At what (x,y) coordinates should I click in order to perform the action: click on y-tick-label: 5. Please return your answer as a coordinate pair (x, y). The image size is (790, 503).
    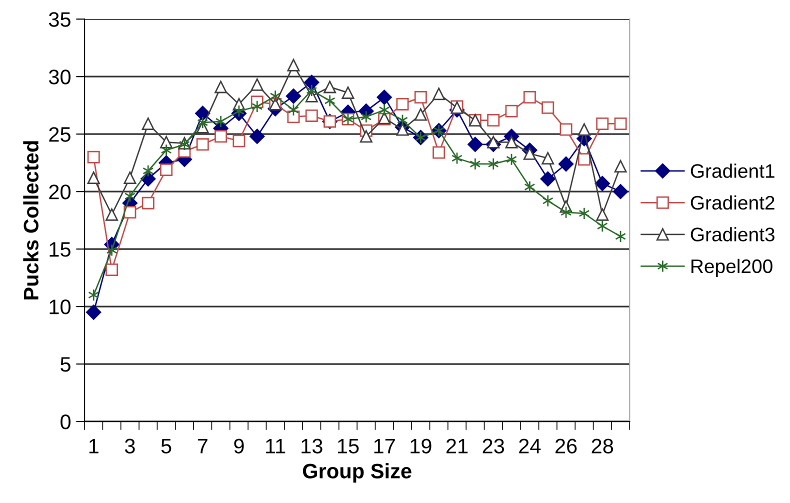
    Looking at the image, I should click on (65, 364).